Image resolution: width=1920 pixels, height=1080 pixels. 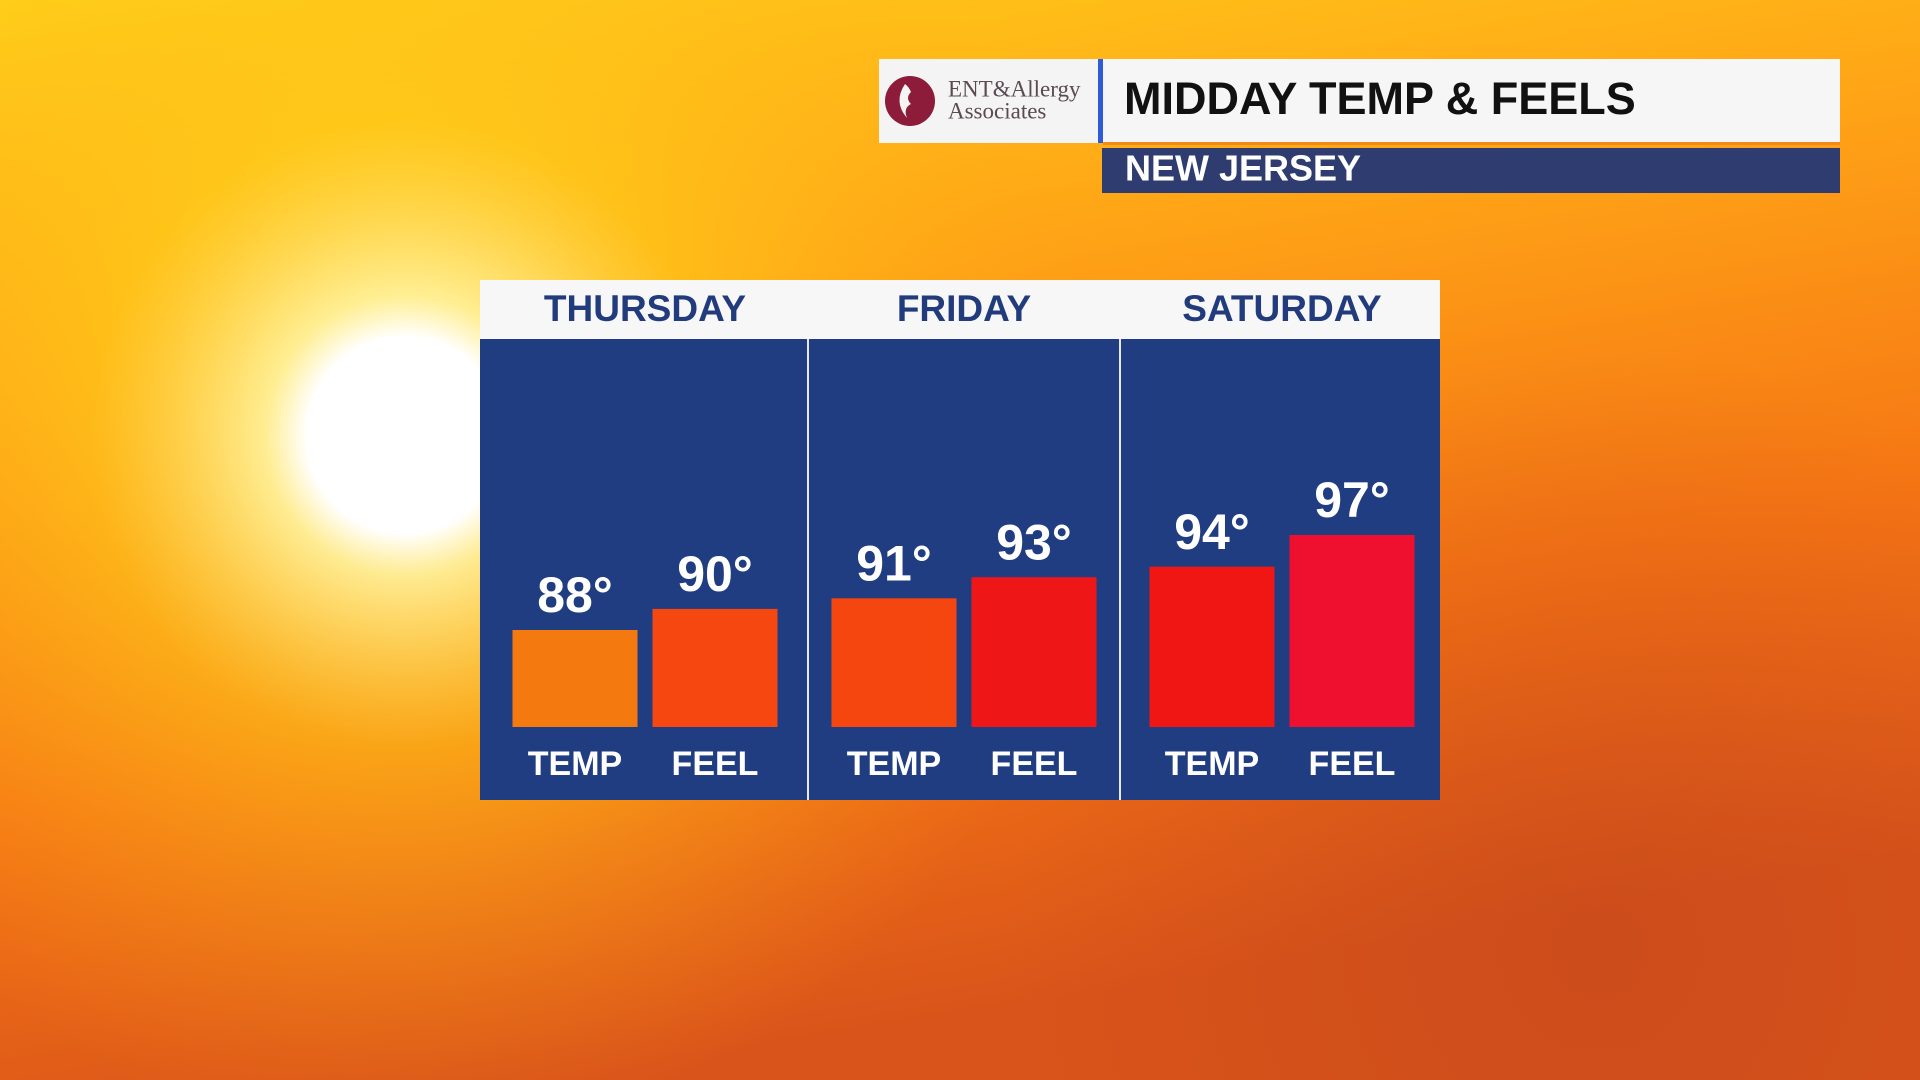 What do you see at coordinates (1282, 308) in the screenshot?
I see `day-label: SATURDAY` at bounding box center [1282, 308].